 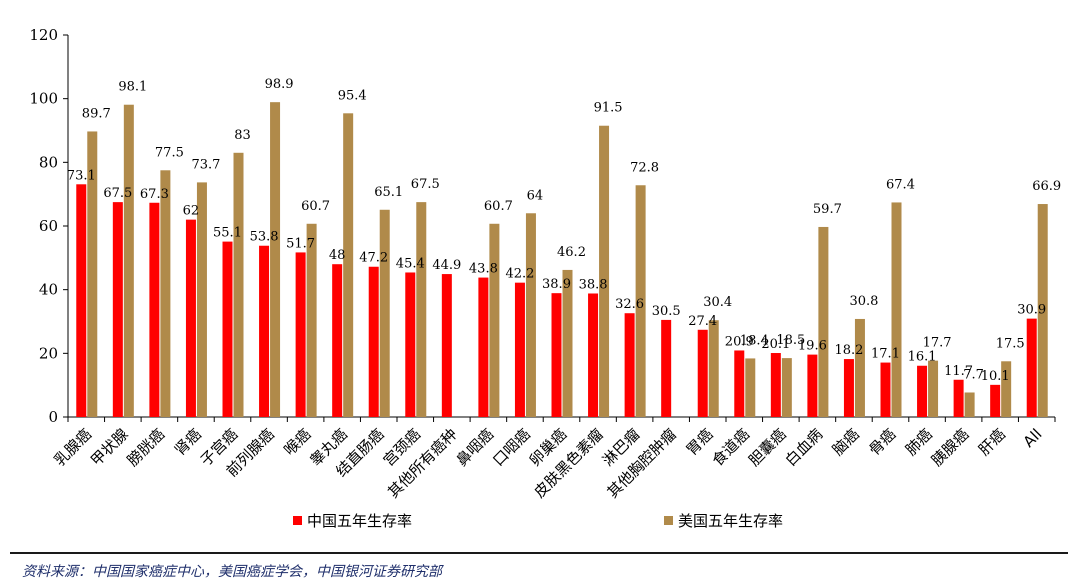 What do you see at coordinates (922, 357) in the screenshot?
I see `value-label-china: 16.1` at bounding box center [922, 357].